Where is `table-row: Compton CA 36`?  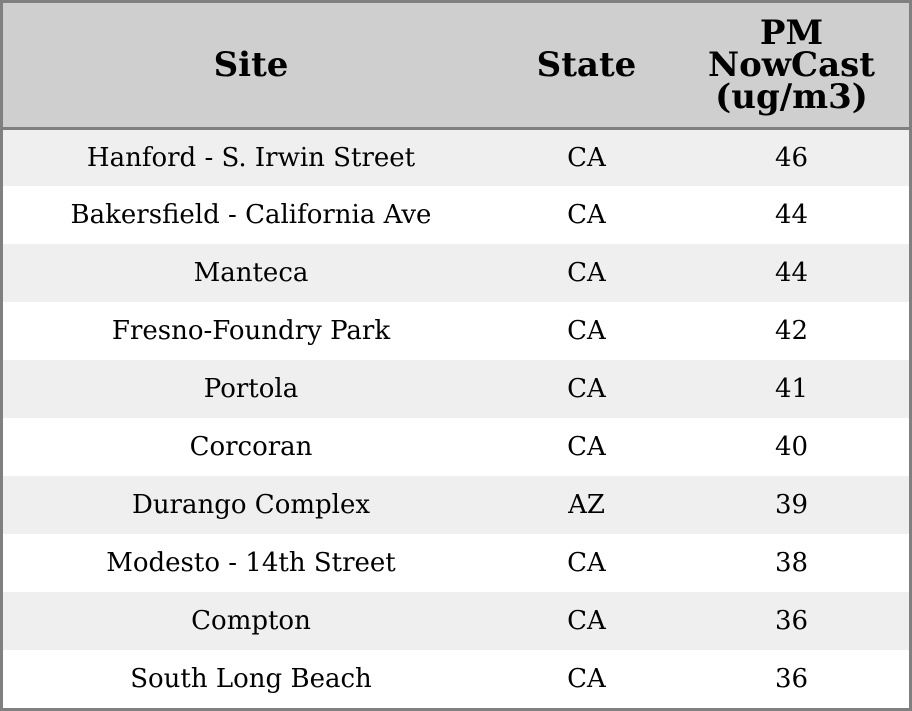 table-row: Compton CA 36 is located at coordinates (456, 621).